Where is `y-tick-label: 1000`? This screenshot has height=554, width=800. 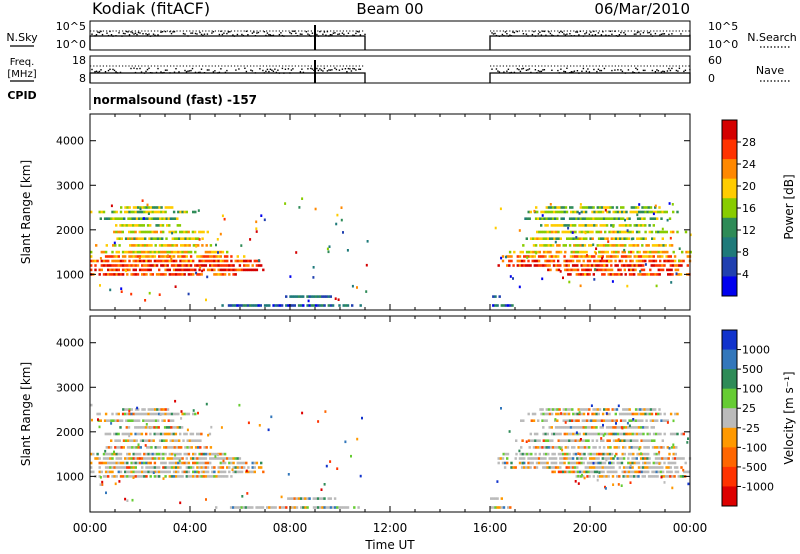
y-tick-label: 1000 is located at coordinates (70, 274).